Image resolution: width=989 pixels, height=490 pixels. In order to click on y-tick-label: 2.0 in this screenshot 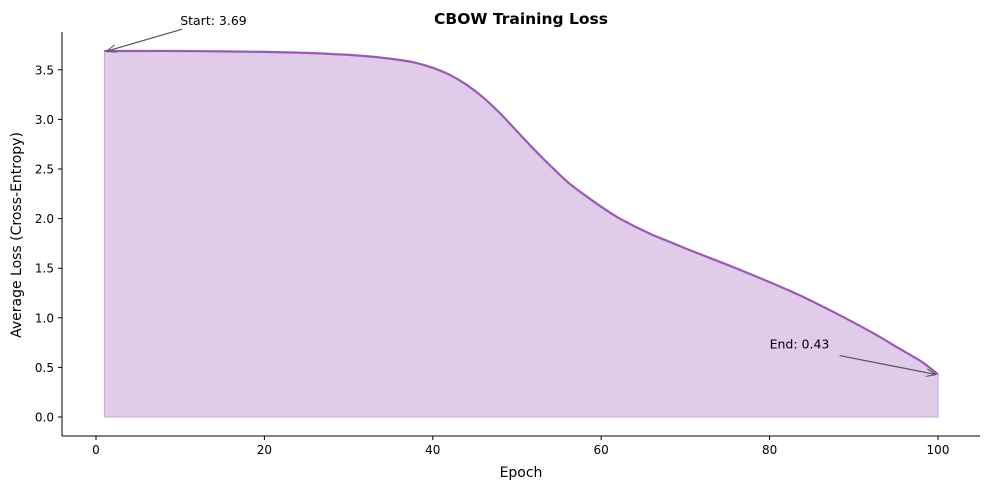, I will do `click(44, 219)`.